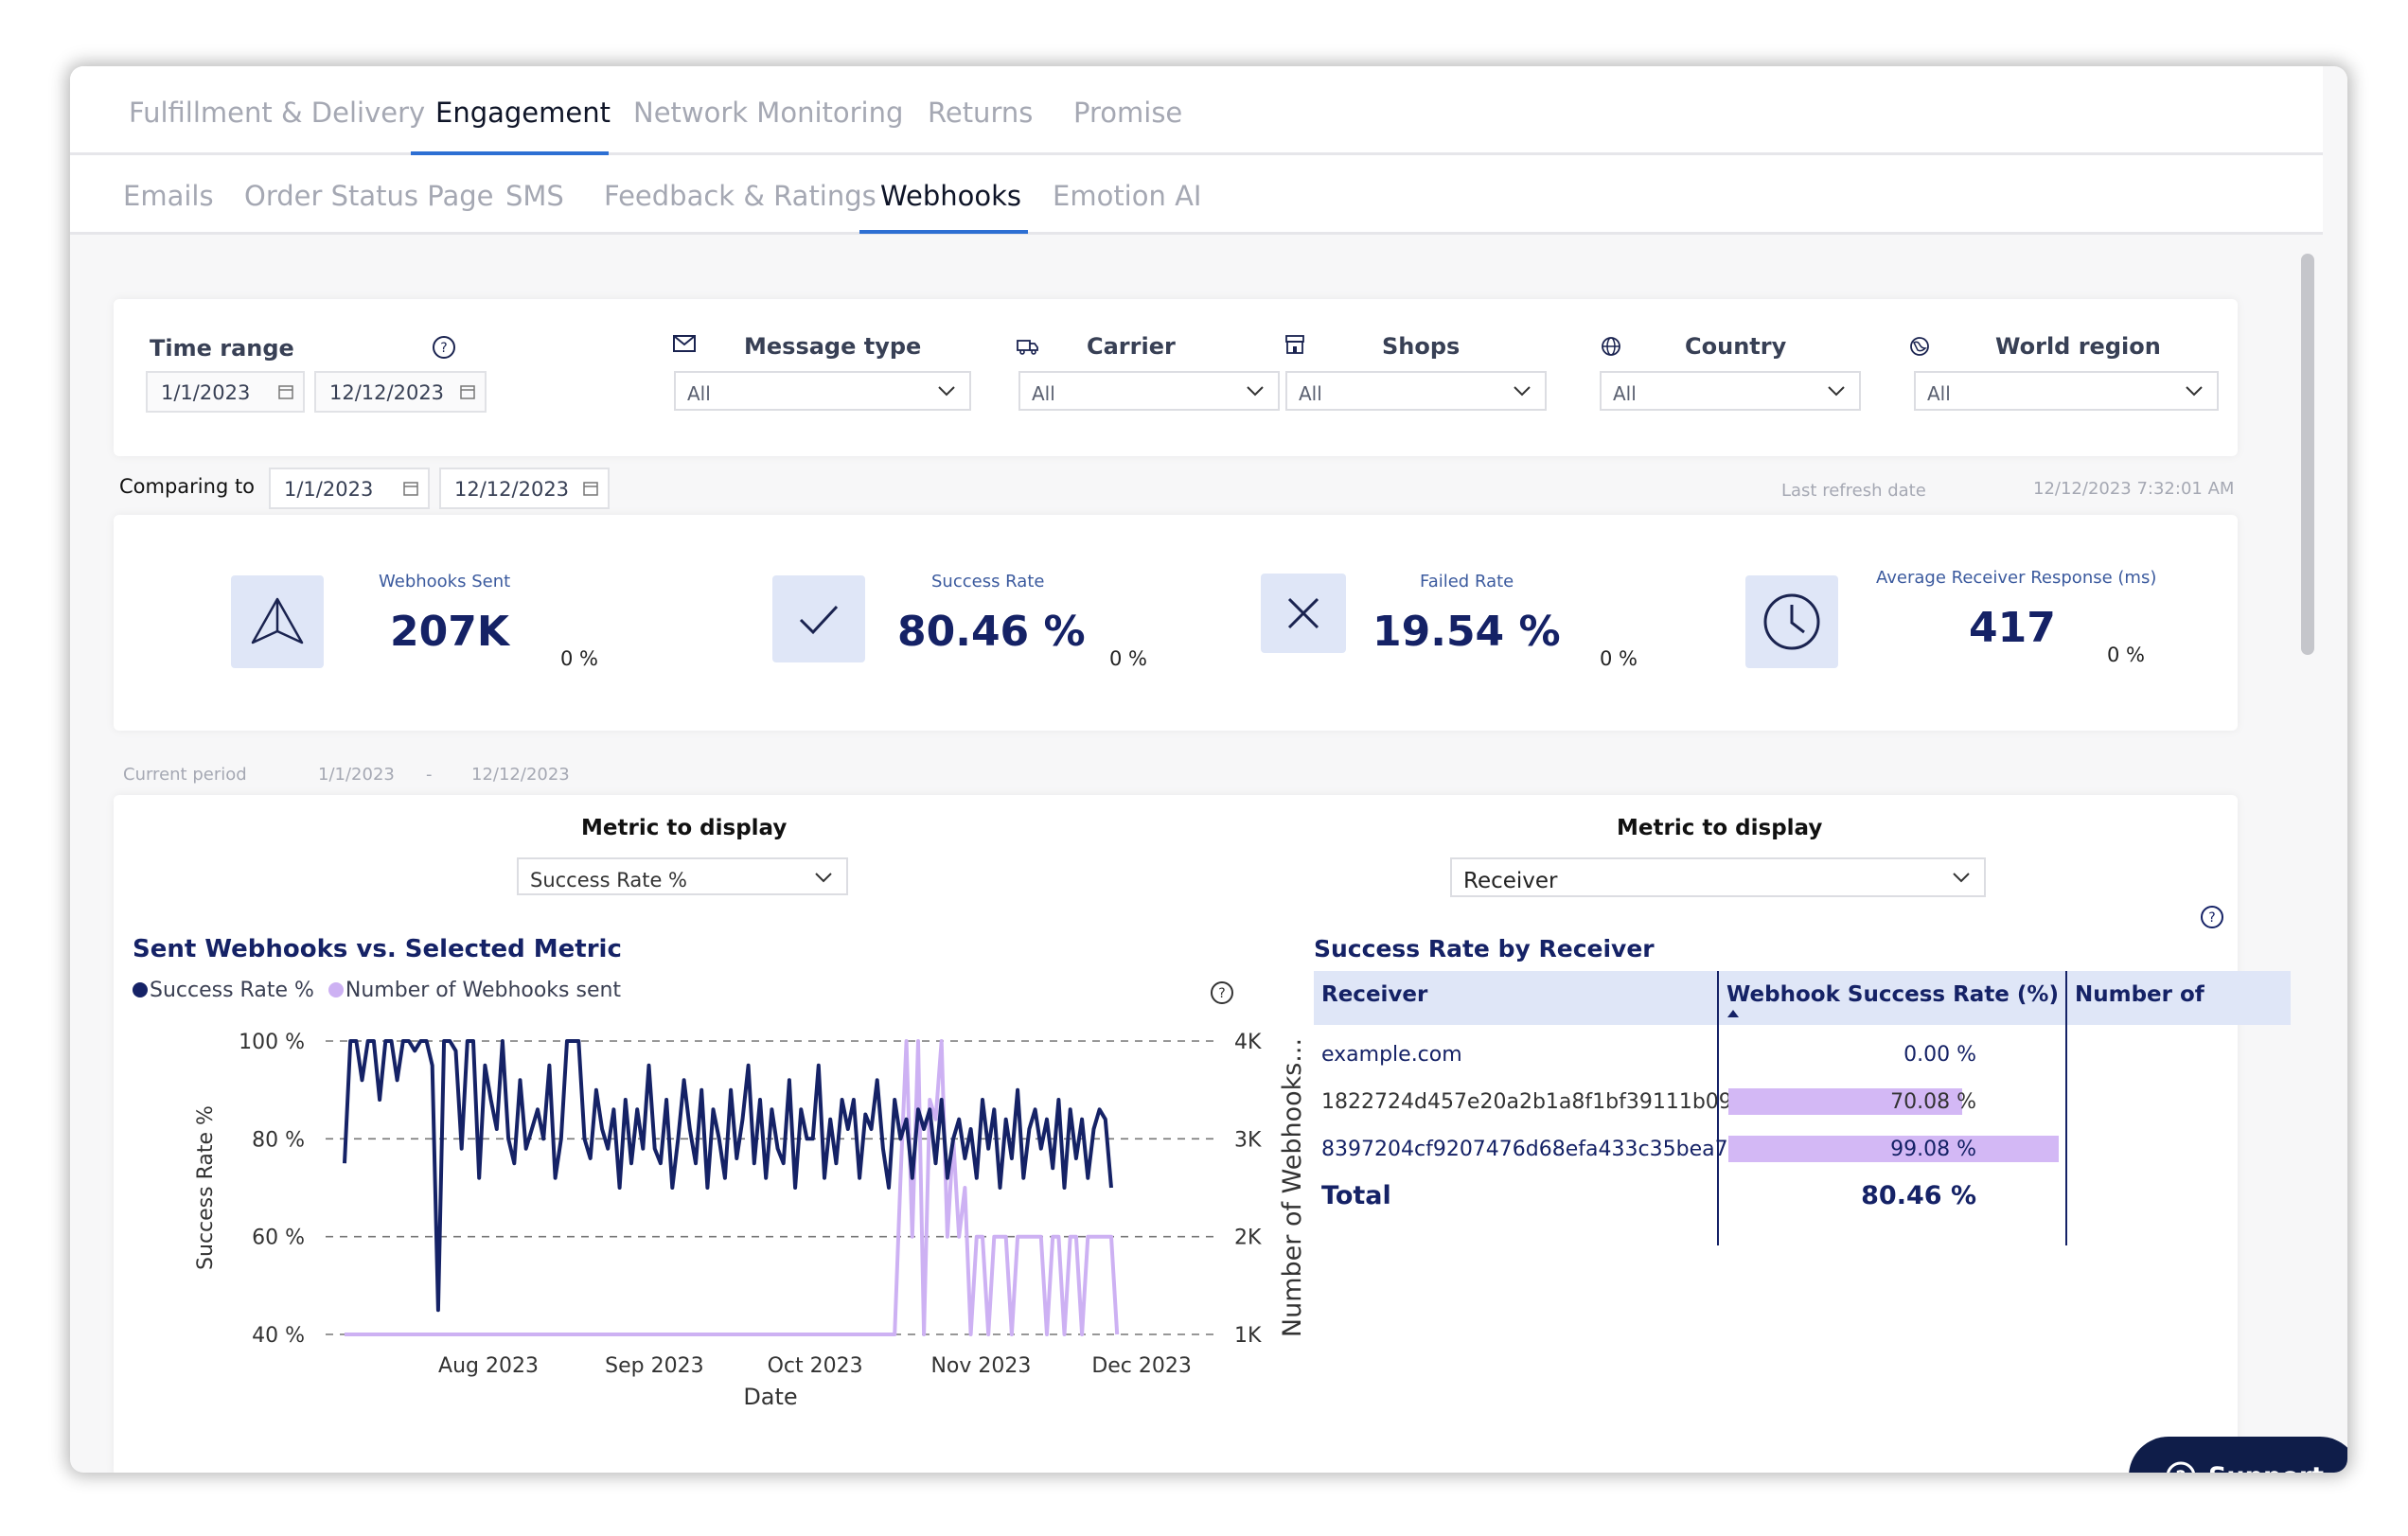 Image resolution: width=2408 pixels, height=1536 pixels. I want to click on tab-feedback-ratings: Feedback & Ratings, so click(740, 196).